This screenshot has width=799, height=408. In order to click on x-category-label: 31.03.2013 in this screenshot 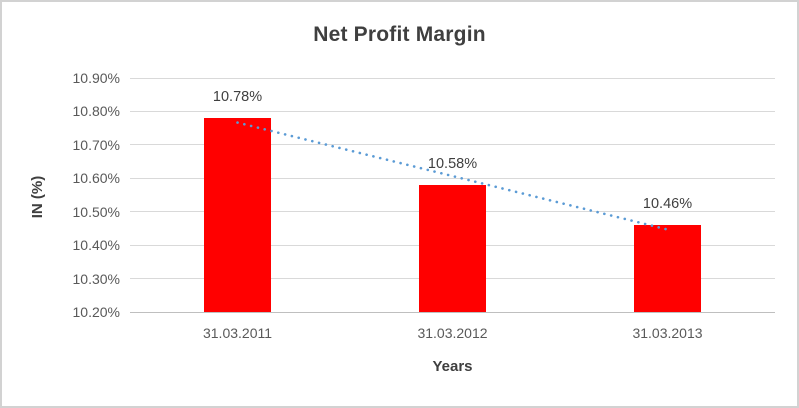, I will do `click(667, 333)`.